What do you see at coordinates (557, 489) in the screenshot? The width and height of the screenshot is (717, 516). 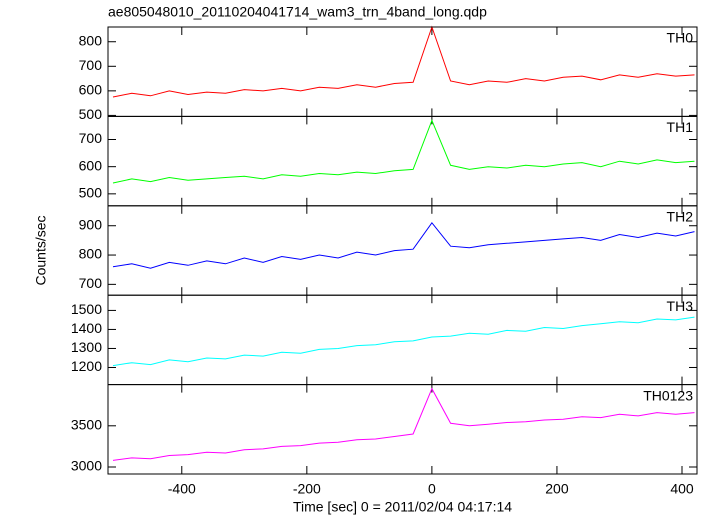 I see `x-tick-label: 200` at bounding box center [557, 489].